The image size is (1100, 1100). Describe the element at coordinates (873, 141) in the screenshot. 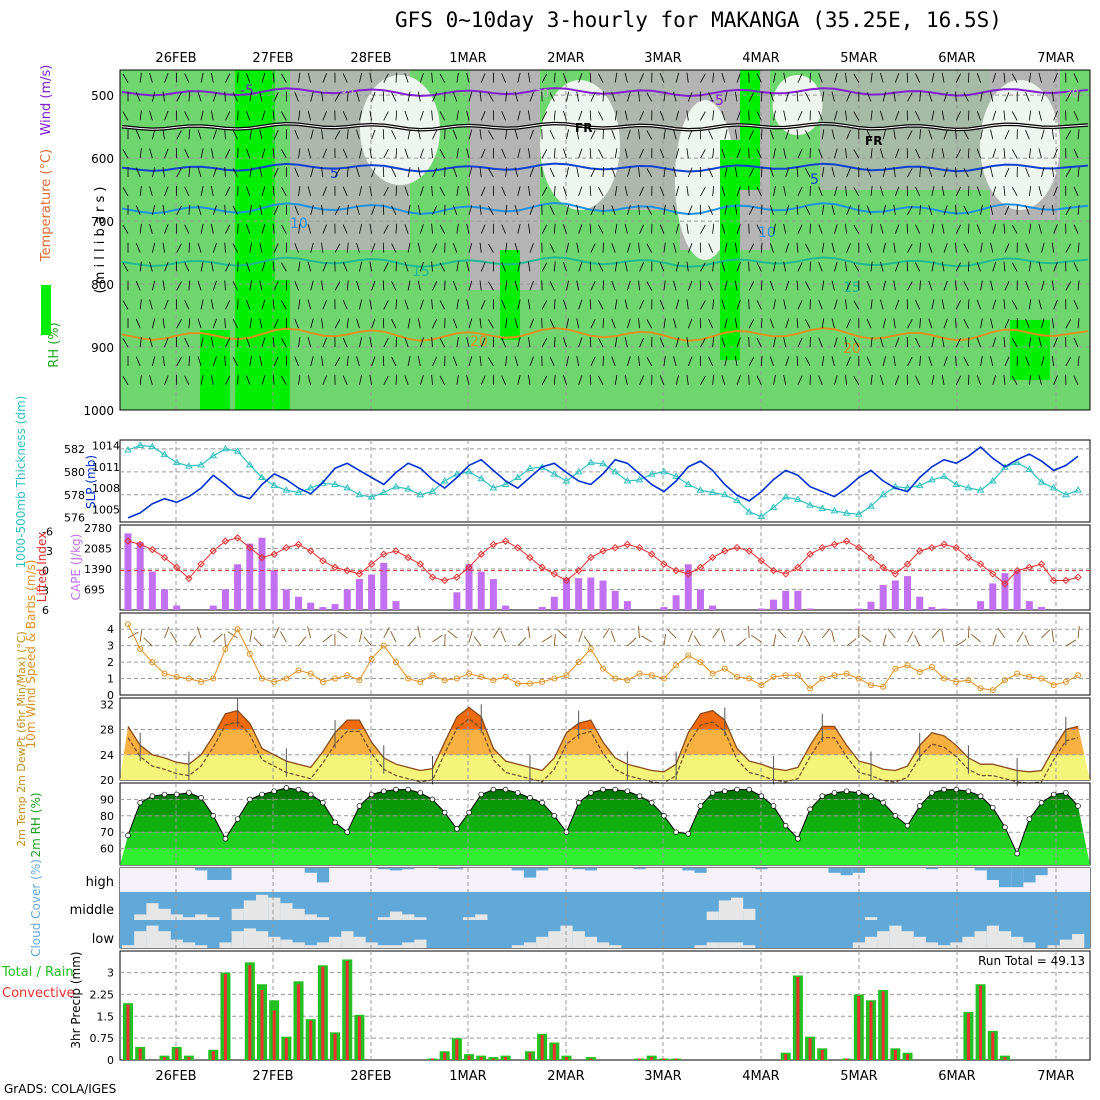

I see `freezing-level-label: FR` at that location.